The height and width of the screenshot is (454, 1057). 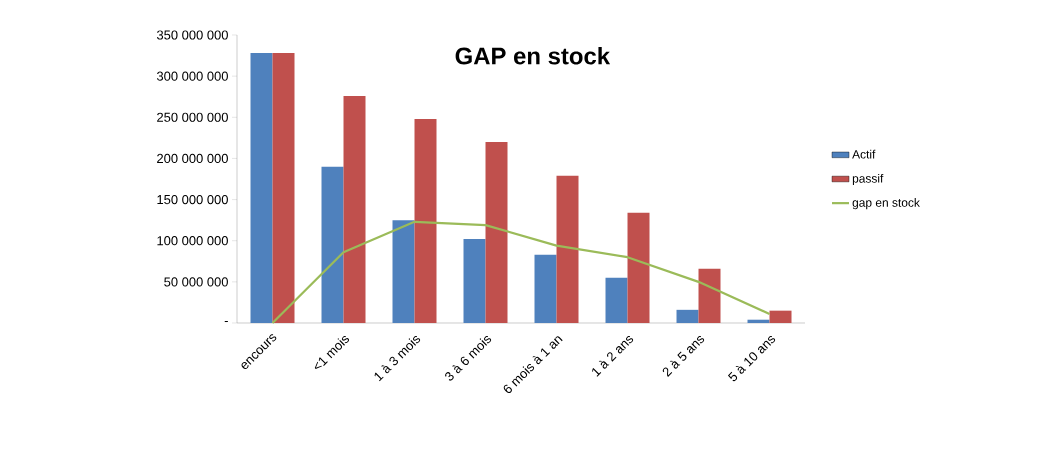 I want to click on y-tick-label: 250 000 000, so click(x=192, y=117).